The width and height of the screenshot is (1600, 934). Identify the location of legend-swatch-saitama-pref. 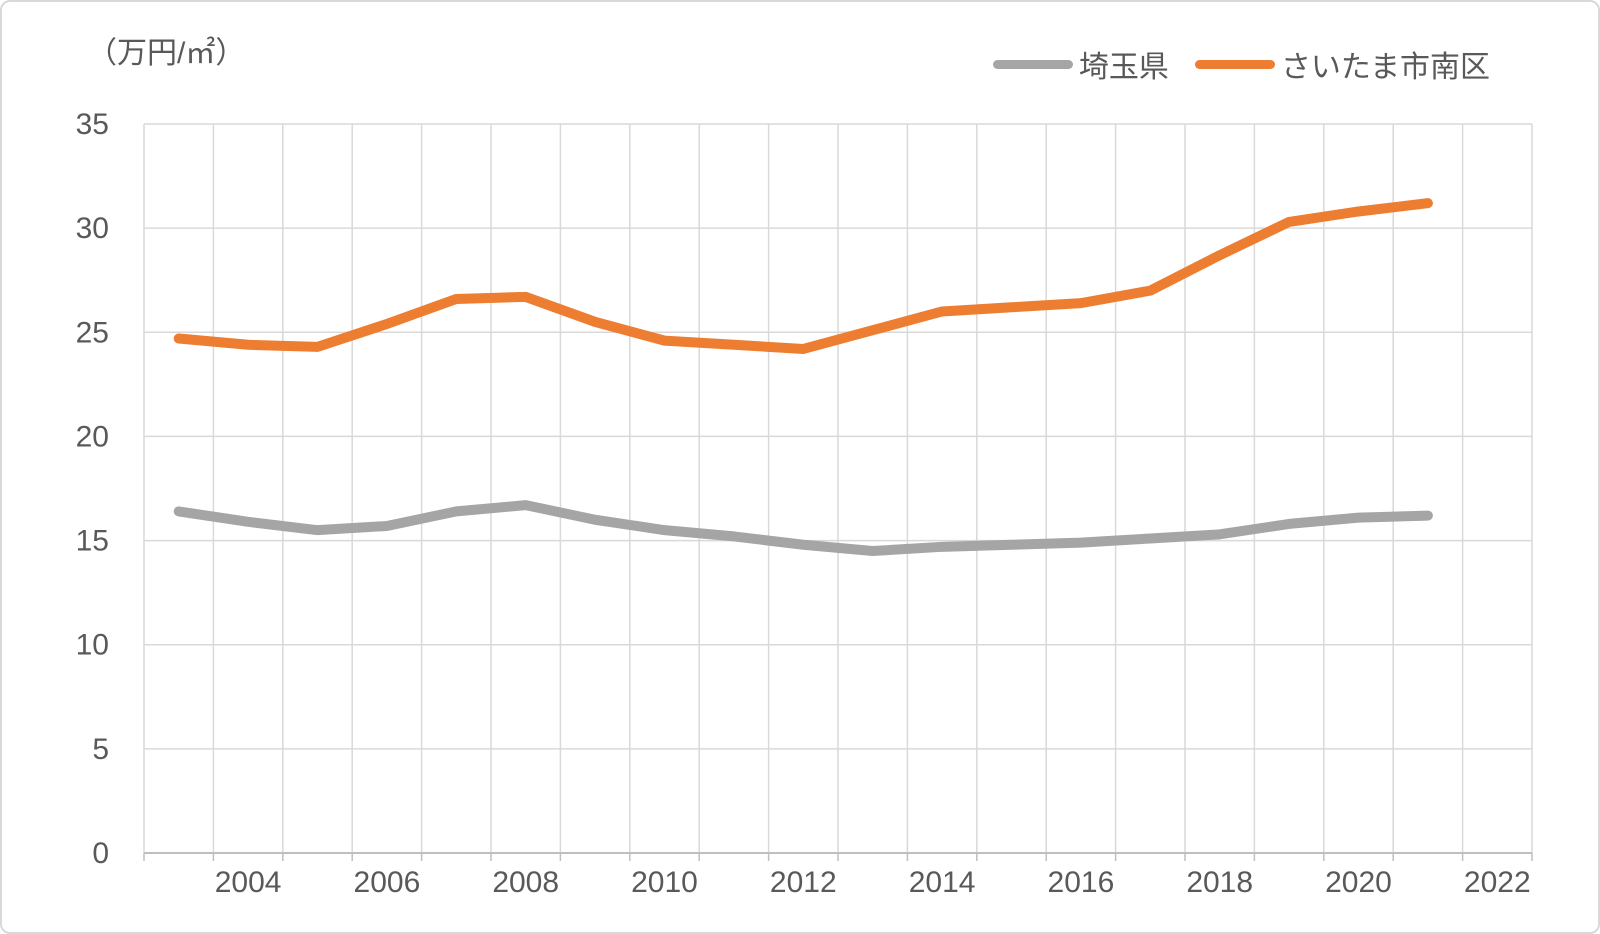
(1032, 64).